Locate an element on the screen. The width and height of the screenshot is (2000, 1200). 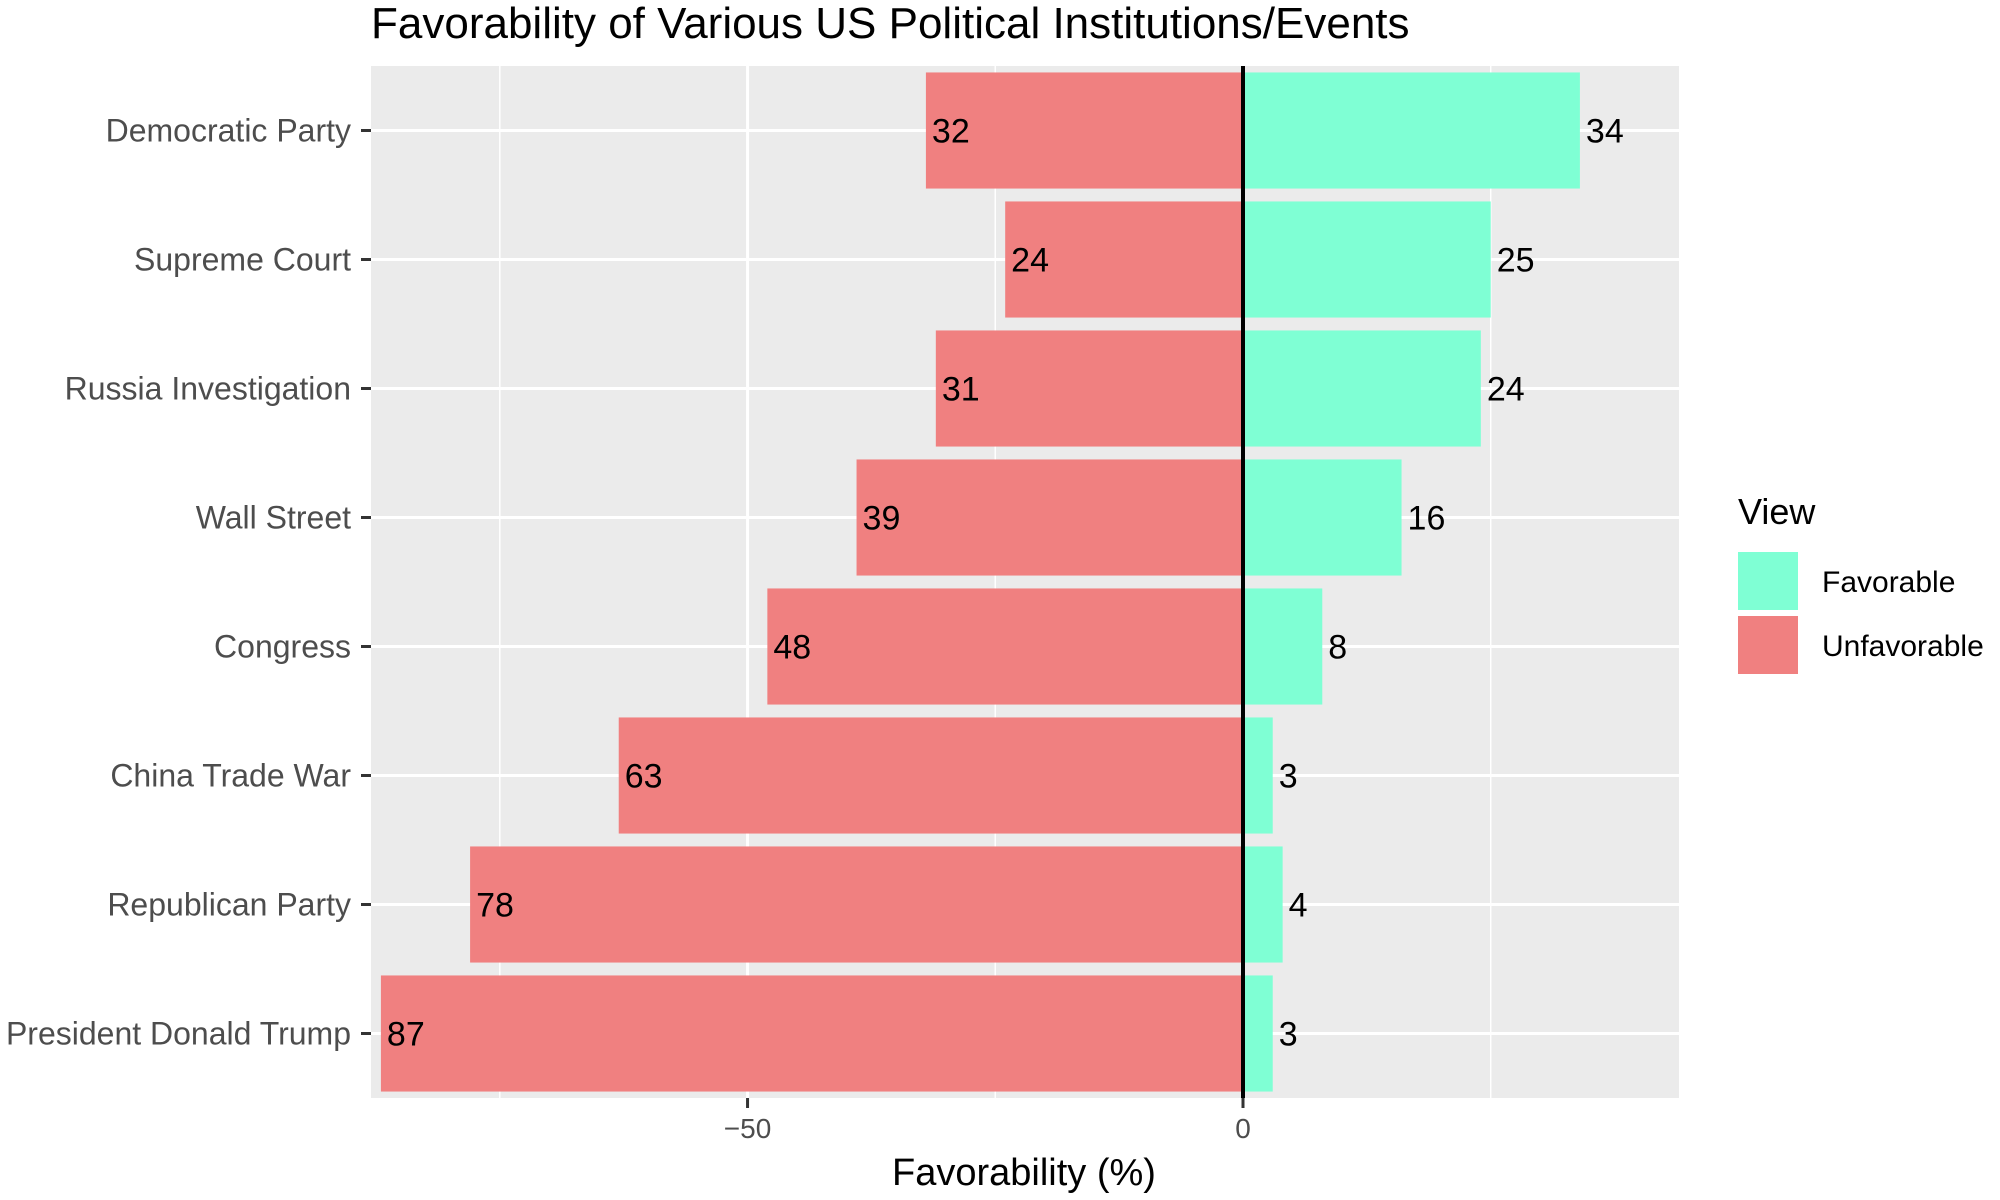
category-label: President Donald Trump is located at coordinates (178, 1034).